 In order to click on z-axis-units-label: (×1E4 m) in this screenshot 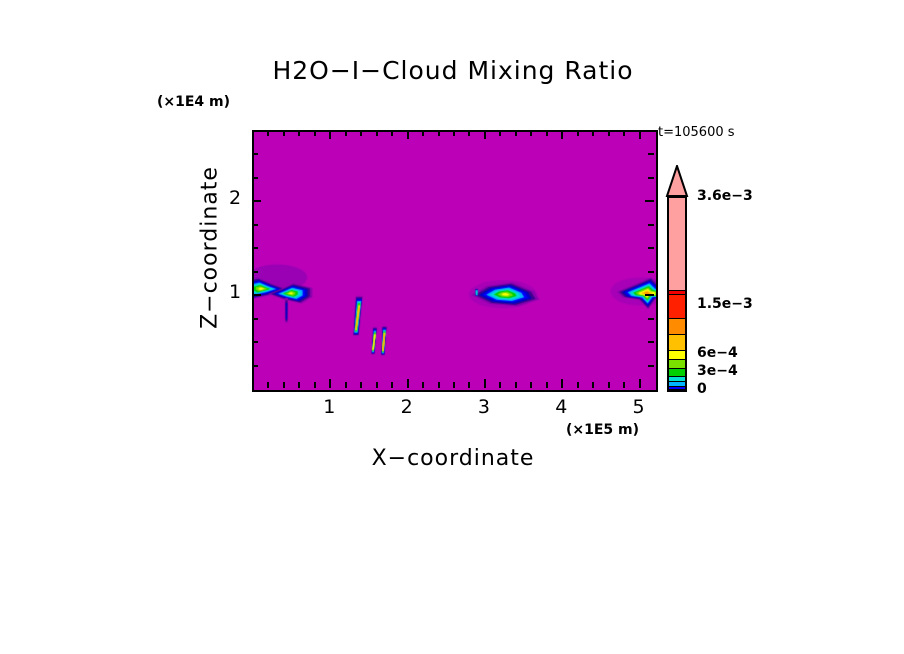, I will do `click(194, 102)`.